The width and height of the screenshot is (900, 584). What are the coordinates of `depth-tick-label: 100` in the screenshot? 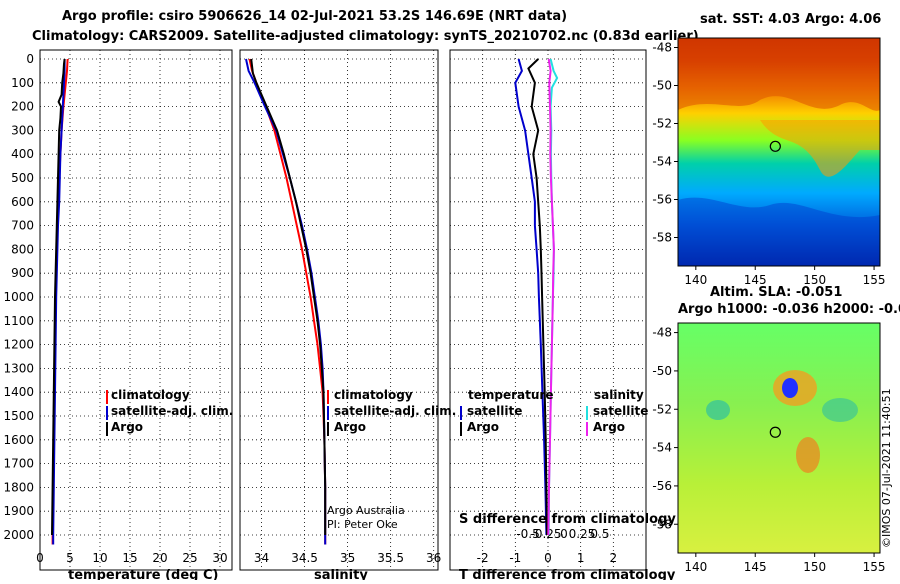 It's located at (22, 83).